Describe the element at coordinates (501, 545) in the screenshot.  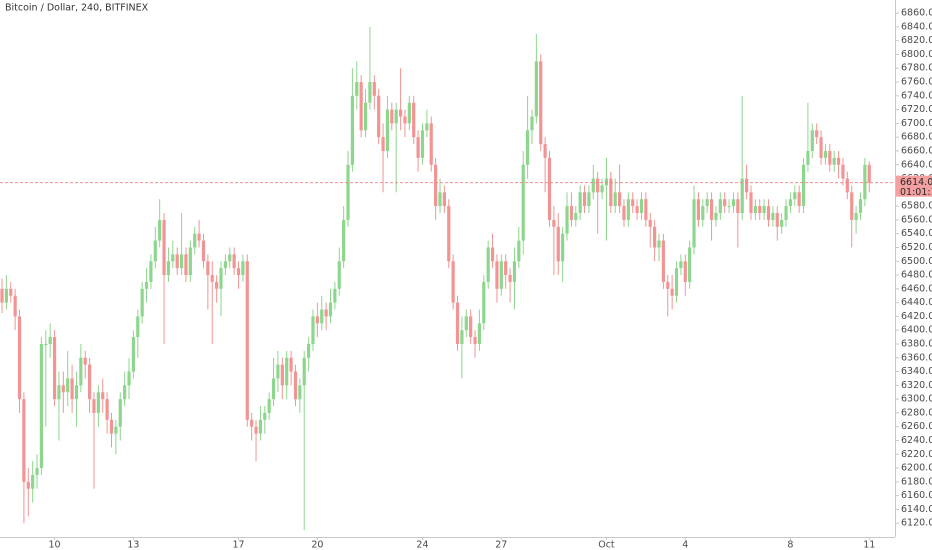
I see `x-tick-label: 27` at that location.